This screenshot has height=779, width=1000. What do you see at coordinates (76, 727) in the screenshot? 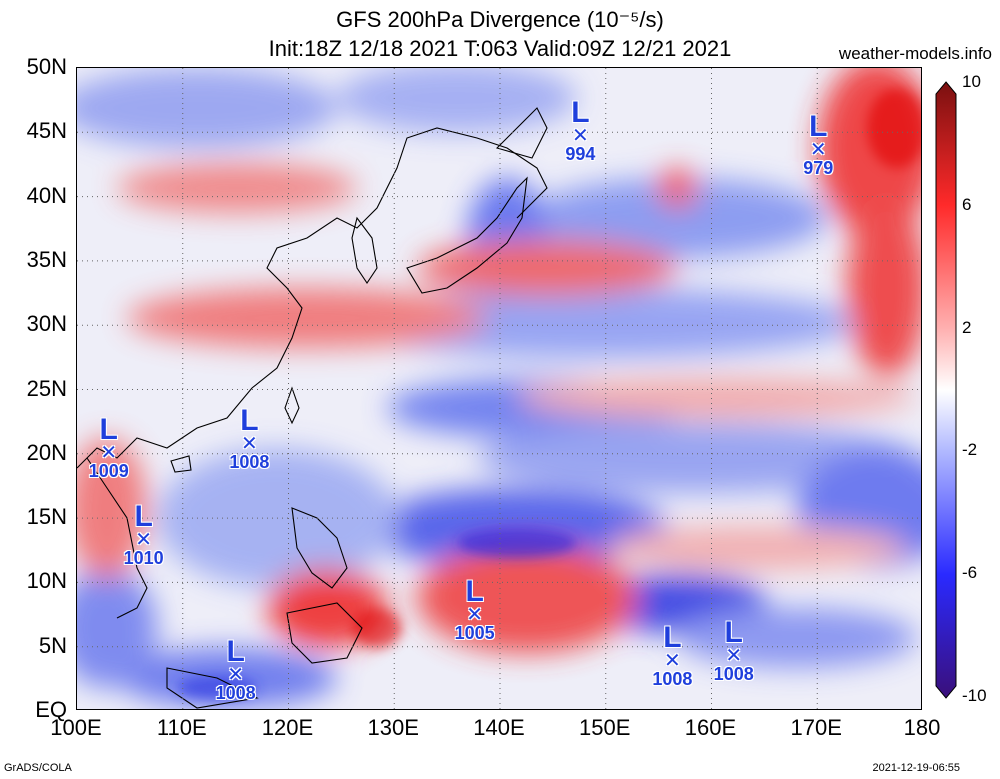
I see `lon-tick-label: 100E` at bounding box center [76, 727].